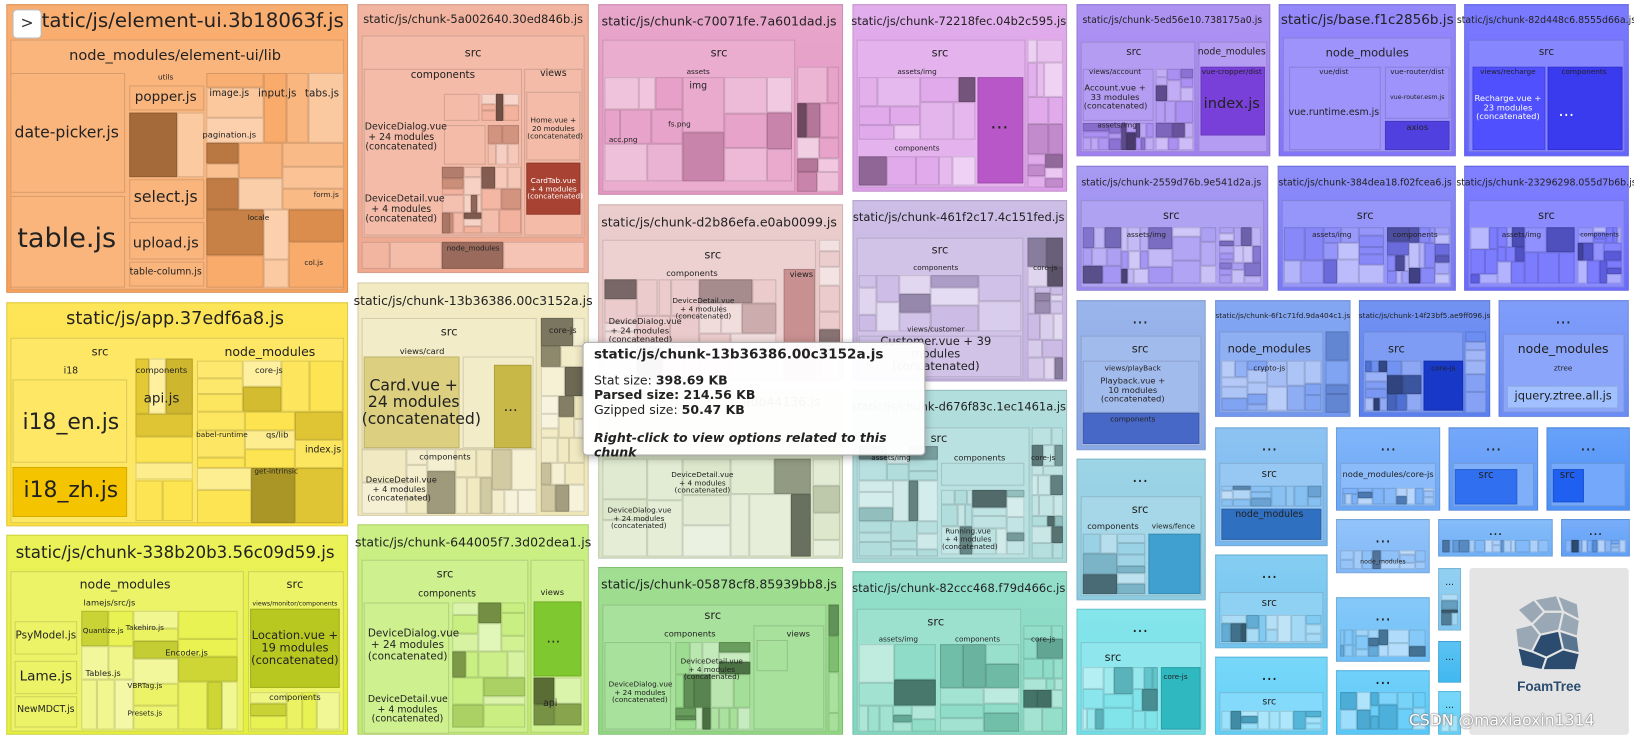  What do you see at coordinates (1450, 662) in the screenshot?
I see `chunk-group` at bounding box center [1450, 662].